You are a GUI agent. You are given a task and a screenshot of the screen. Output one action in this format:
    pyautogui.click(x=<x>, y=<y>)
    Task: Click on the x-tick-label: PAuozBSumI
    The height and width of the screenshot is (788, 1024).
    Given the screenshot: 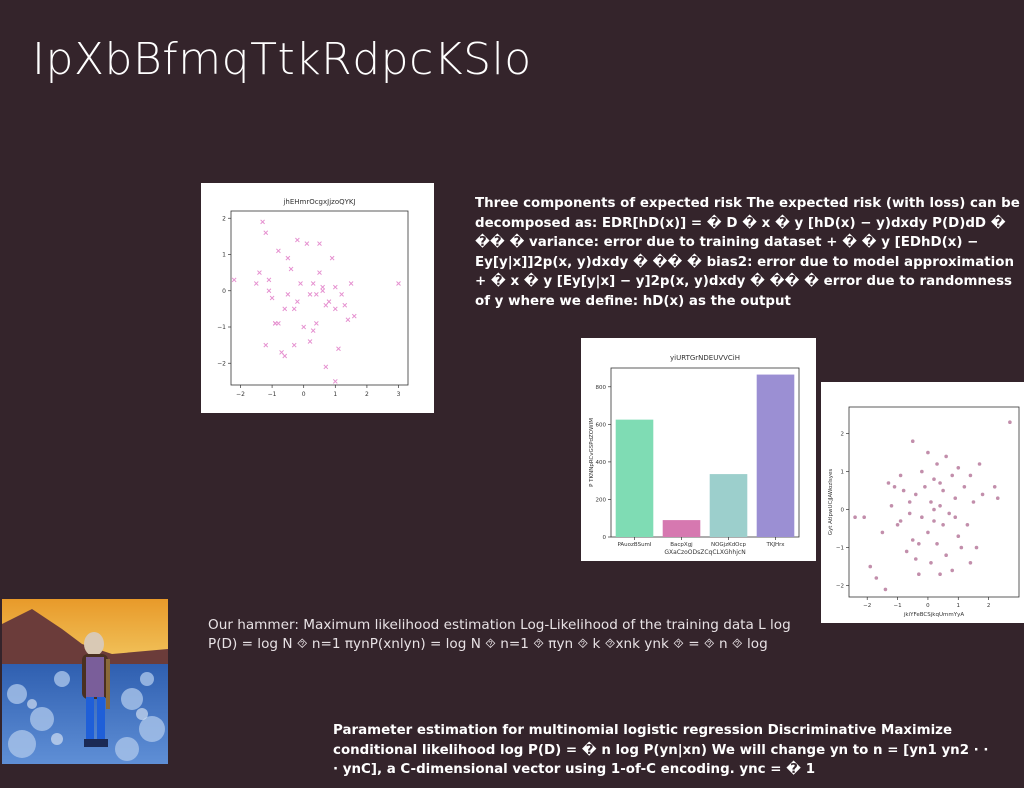 What is the action you would take?
    pyautogui.click(x=634, y=545)
    